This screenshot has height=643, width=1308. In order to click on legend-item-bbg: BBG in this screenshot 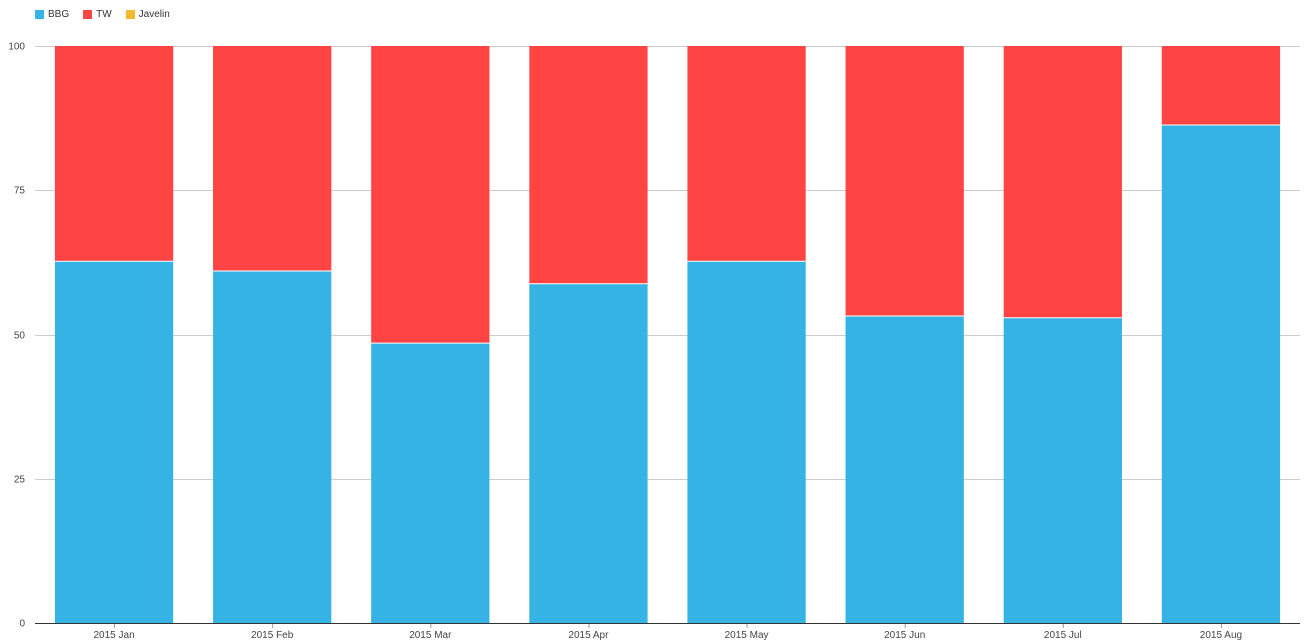, I will do `click(52, 14)`.